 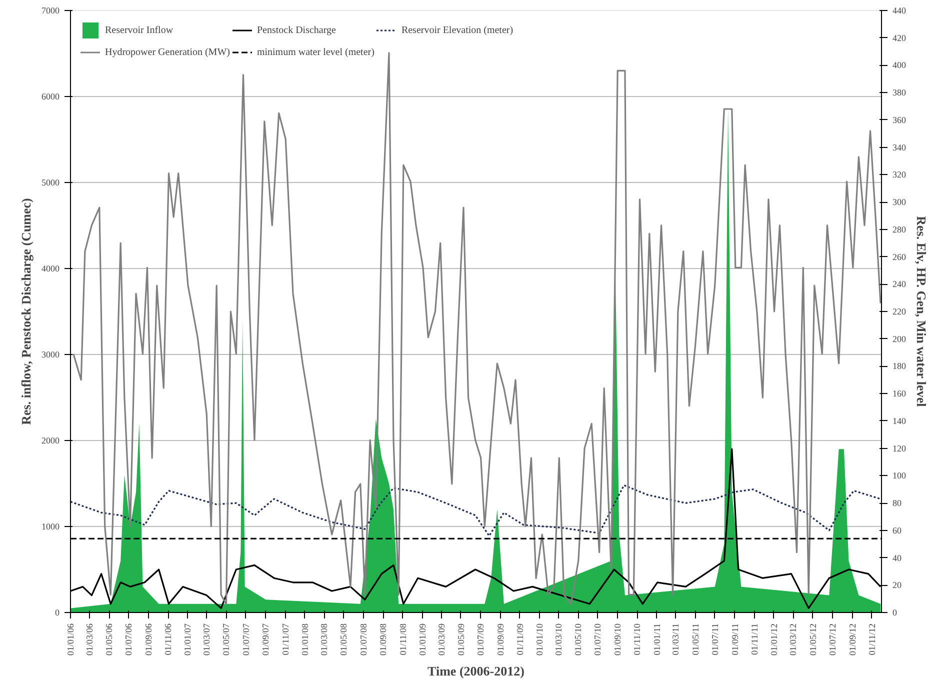 I want to click on y-tick-label: 0, so click(x=57, y=613).